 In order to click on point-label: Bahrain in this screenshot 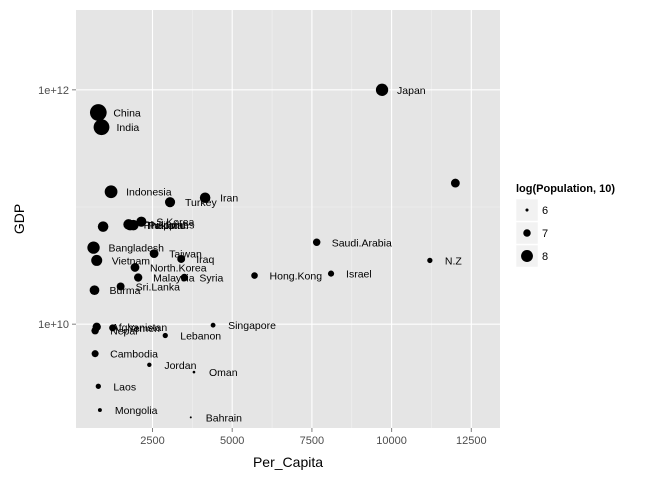, I will do `click(224, 418)`.